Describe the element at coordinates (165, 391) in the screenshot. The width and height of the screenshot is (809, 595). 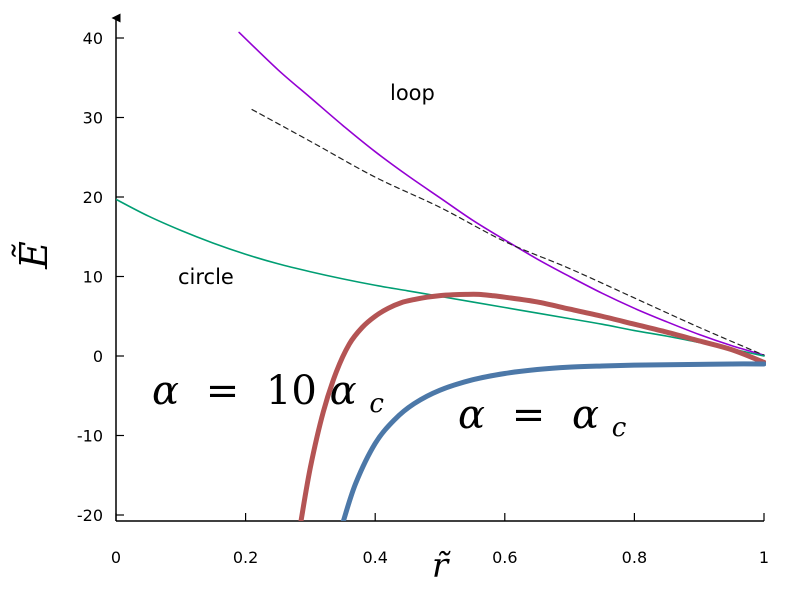
I see `alpha-10-lhs: α` at that location.